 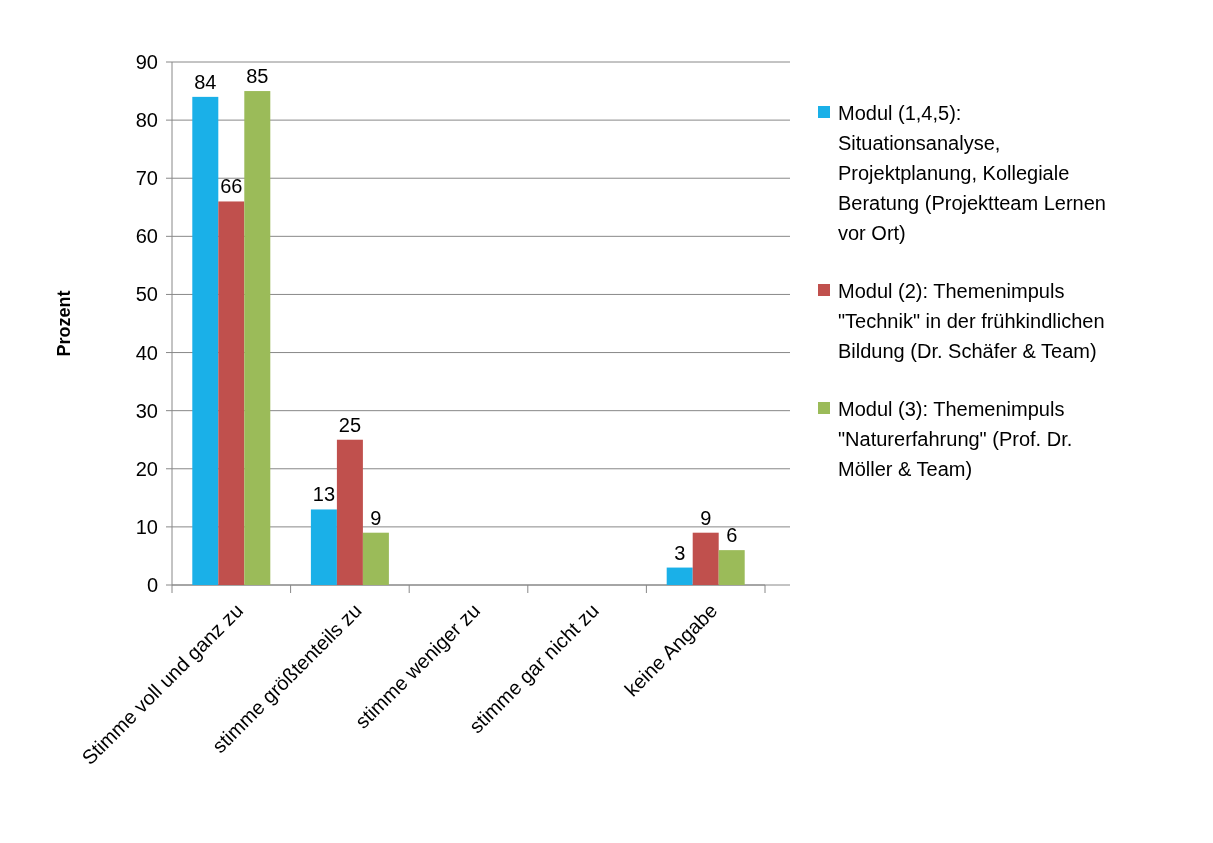 I want to click on legend-label: Modul (3): Themenimpuls "Naturerfahrung" (Prof. Dr. Möller & Team), so click(x=955, y=439).